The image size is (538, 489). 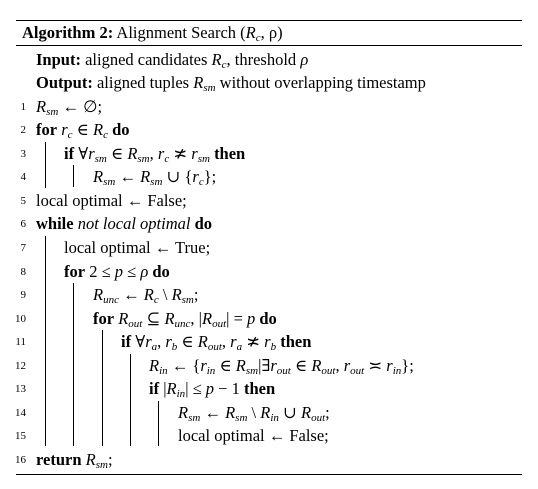 What do you see at coordinates (271, 32) in the screenshot?
I see `title-arg-rest: , ρ)` at bounding box center [271, 32].